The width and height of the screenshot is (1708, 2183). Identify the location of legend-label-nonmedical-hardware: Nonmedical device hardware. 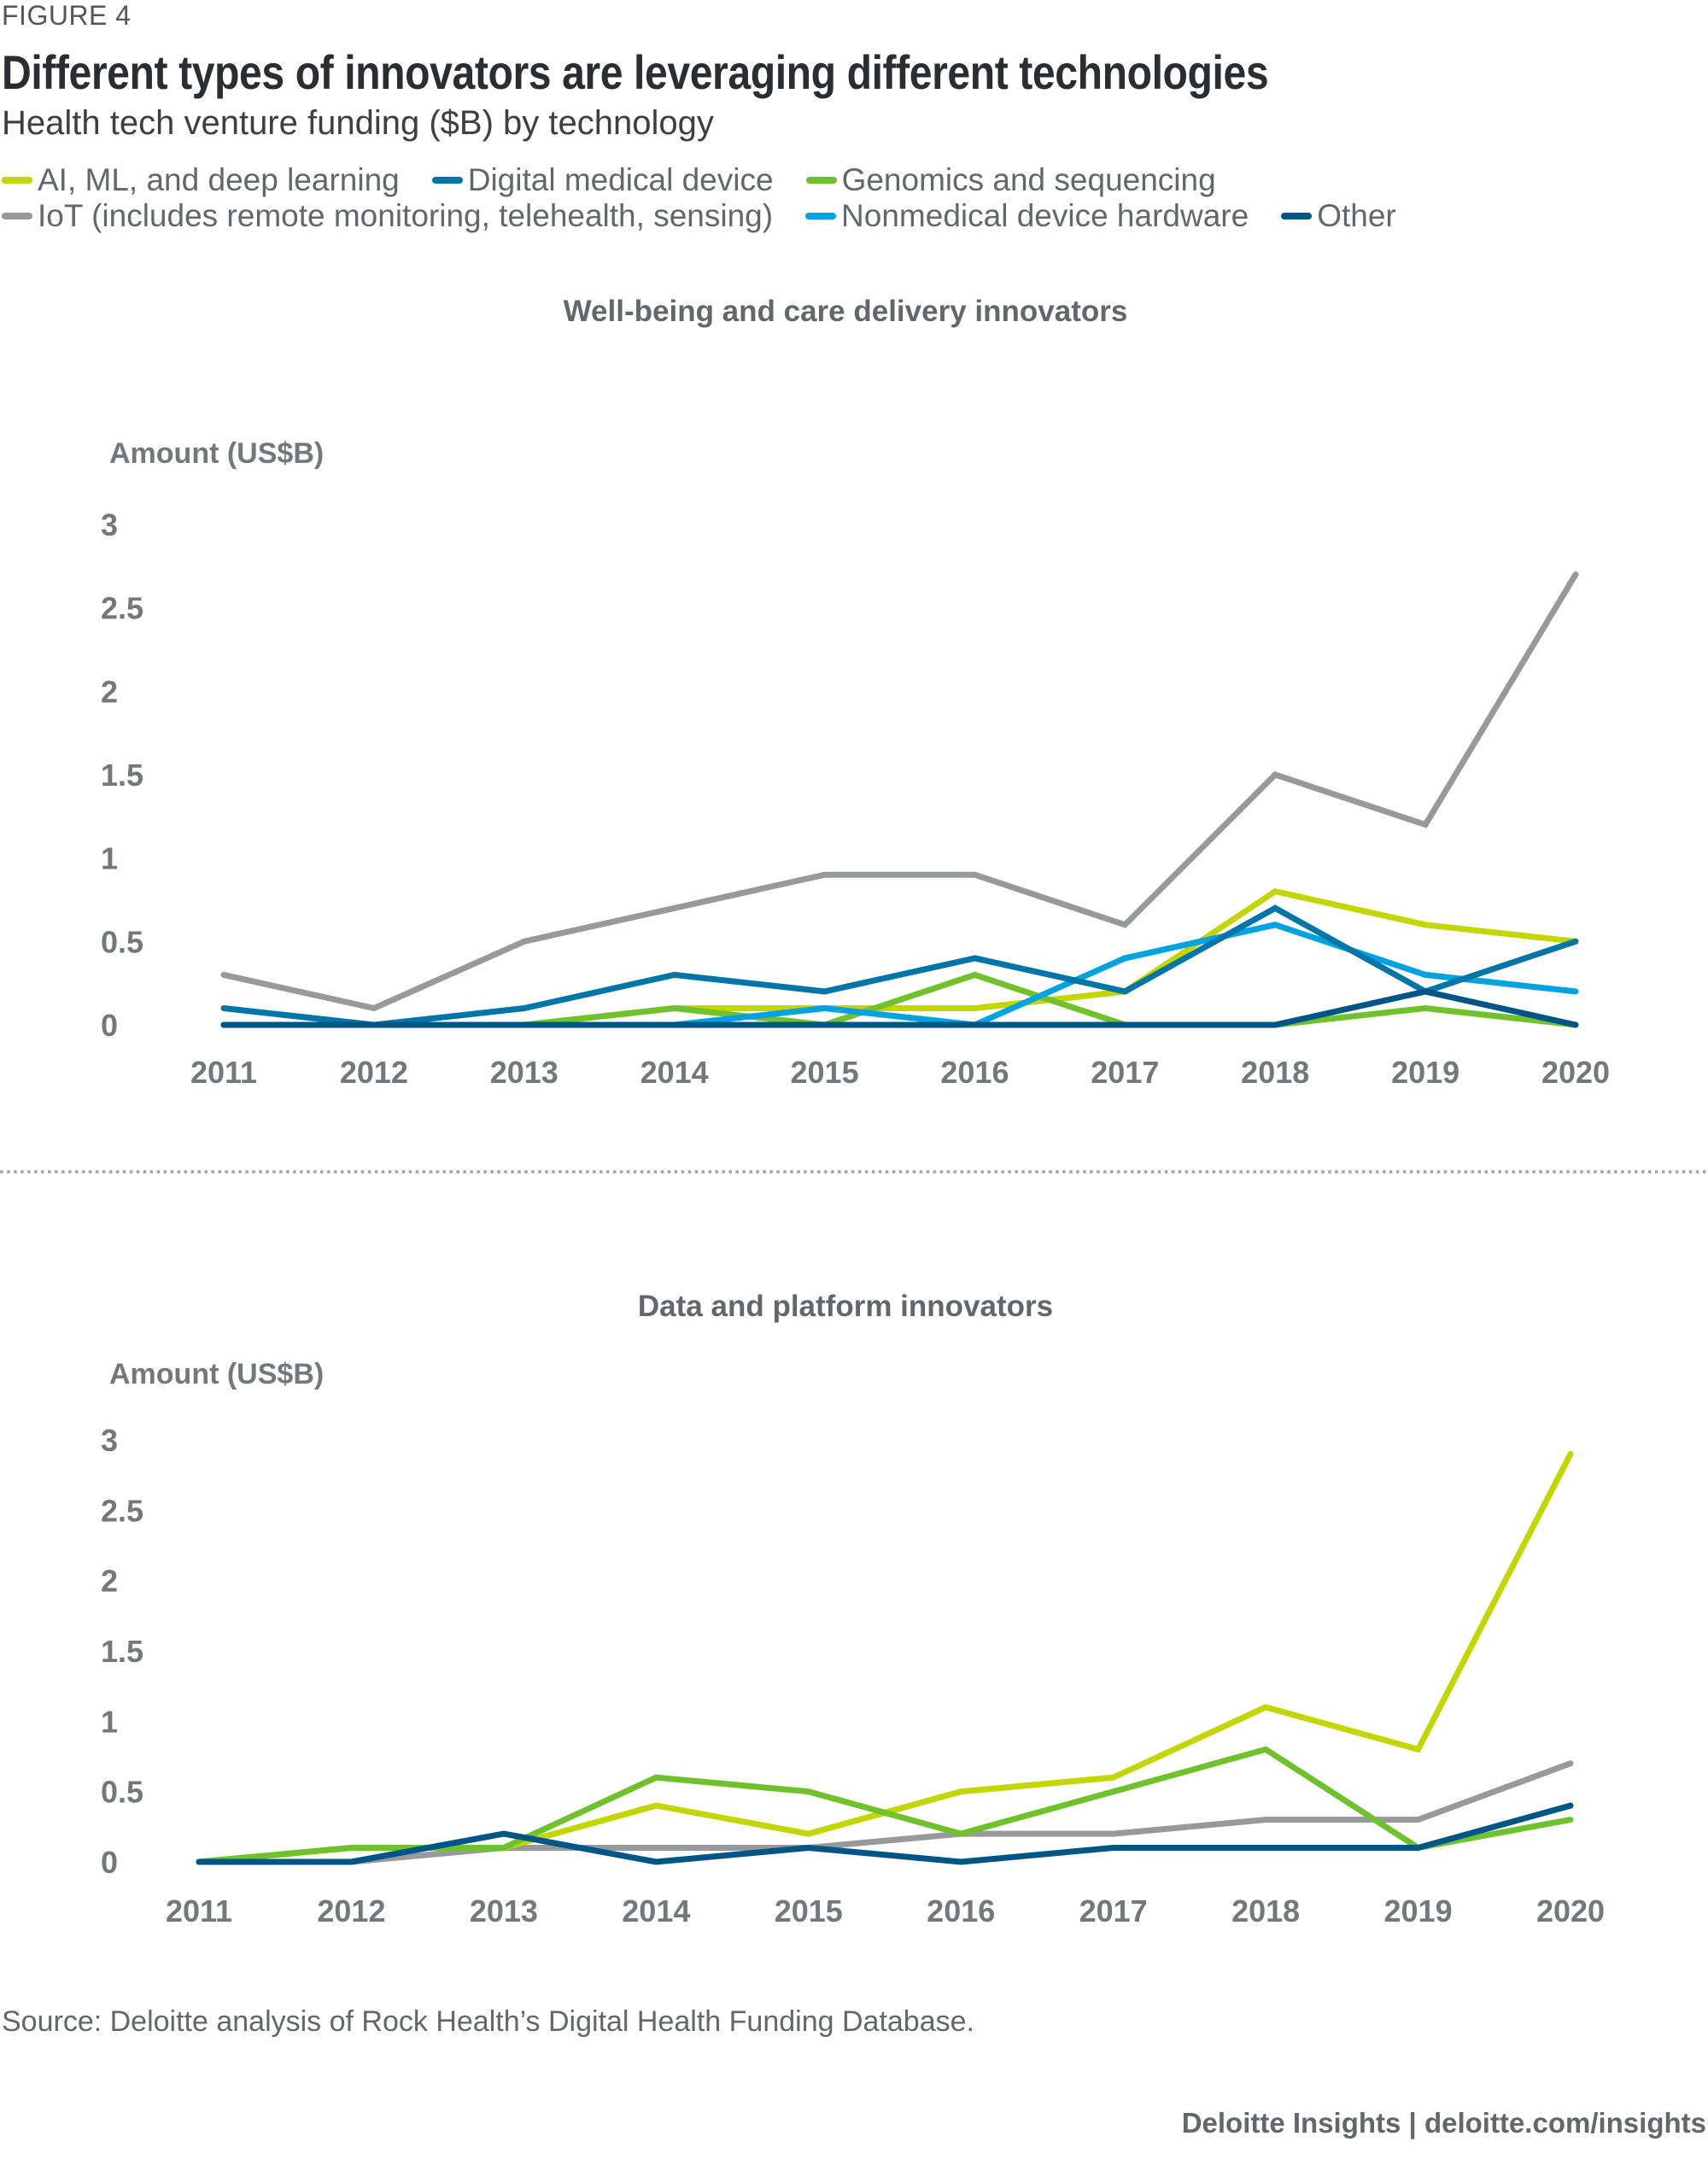
(1045, 215).